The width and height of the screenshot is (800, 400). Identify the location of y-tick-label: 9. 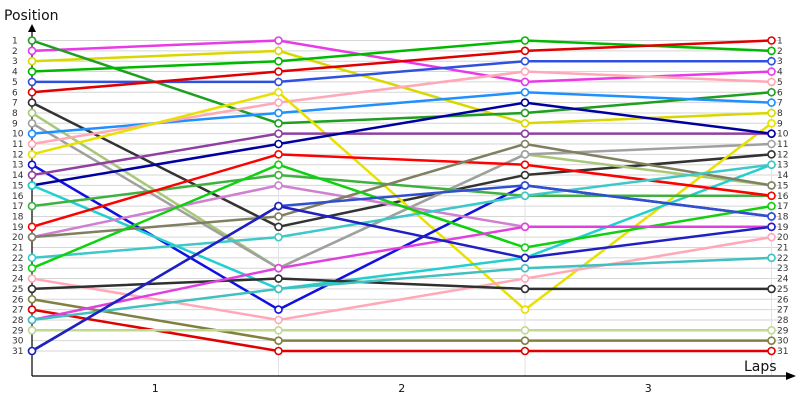
(15, 124).